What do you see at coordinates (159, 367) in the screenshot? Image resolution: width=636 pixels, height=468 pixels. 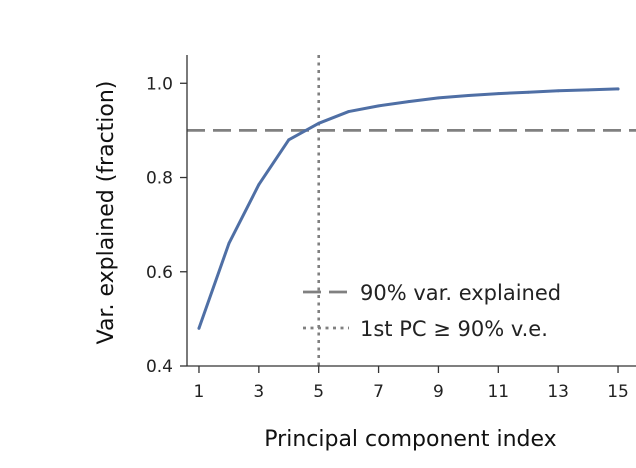 I see `y-tick-label: 0.4` at bounding box center [159, 367].